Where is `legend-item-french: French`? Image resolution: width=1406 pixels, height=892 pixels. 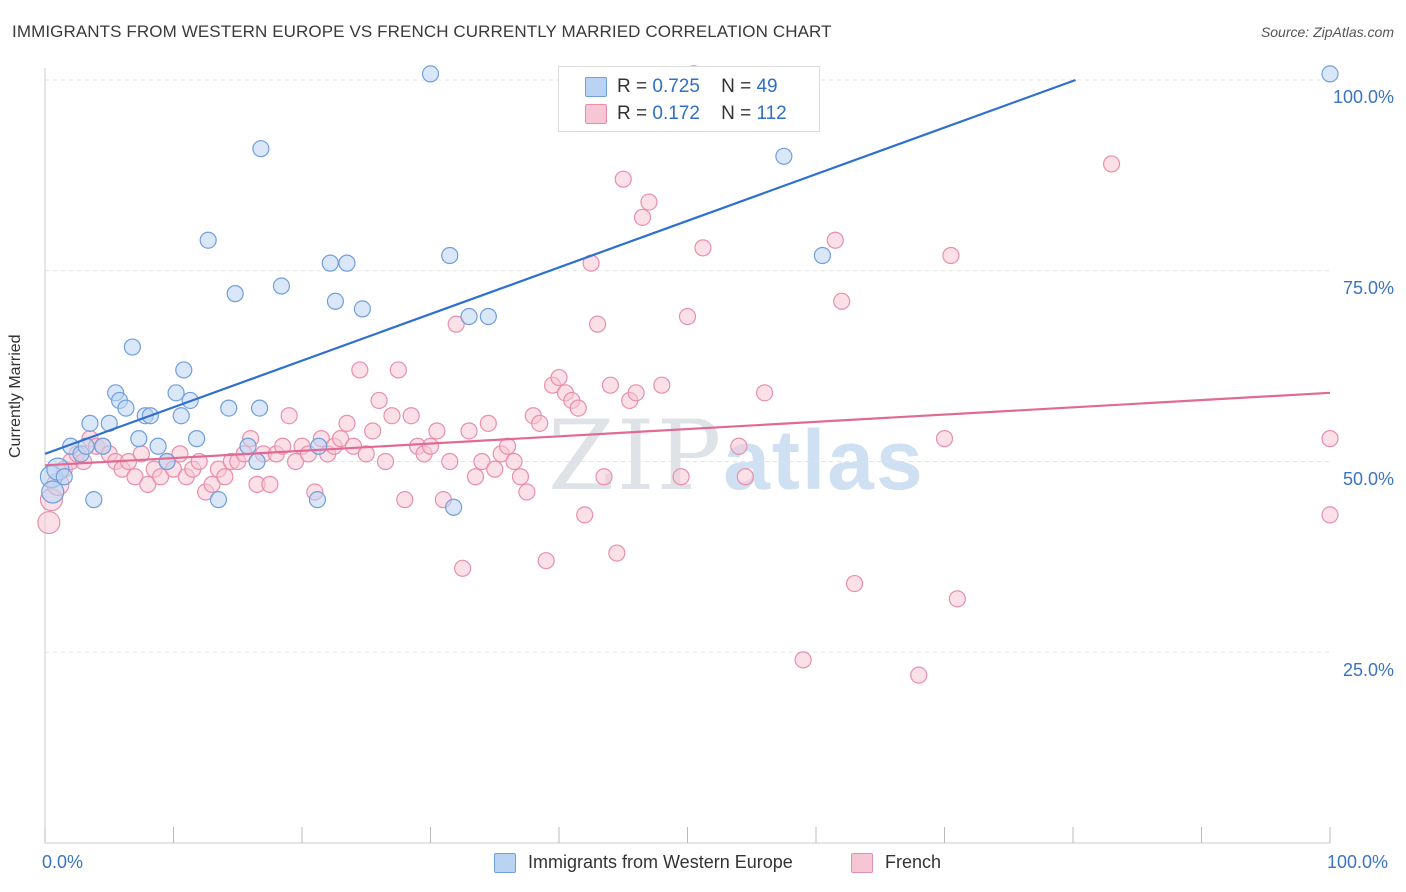 legend-item-french: French is located at coordinates (896, 862).